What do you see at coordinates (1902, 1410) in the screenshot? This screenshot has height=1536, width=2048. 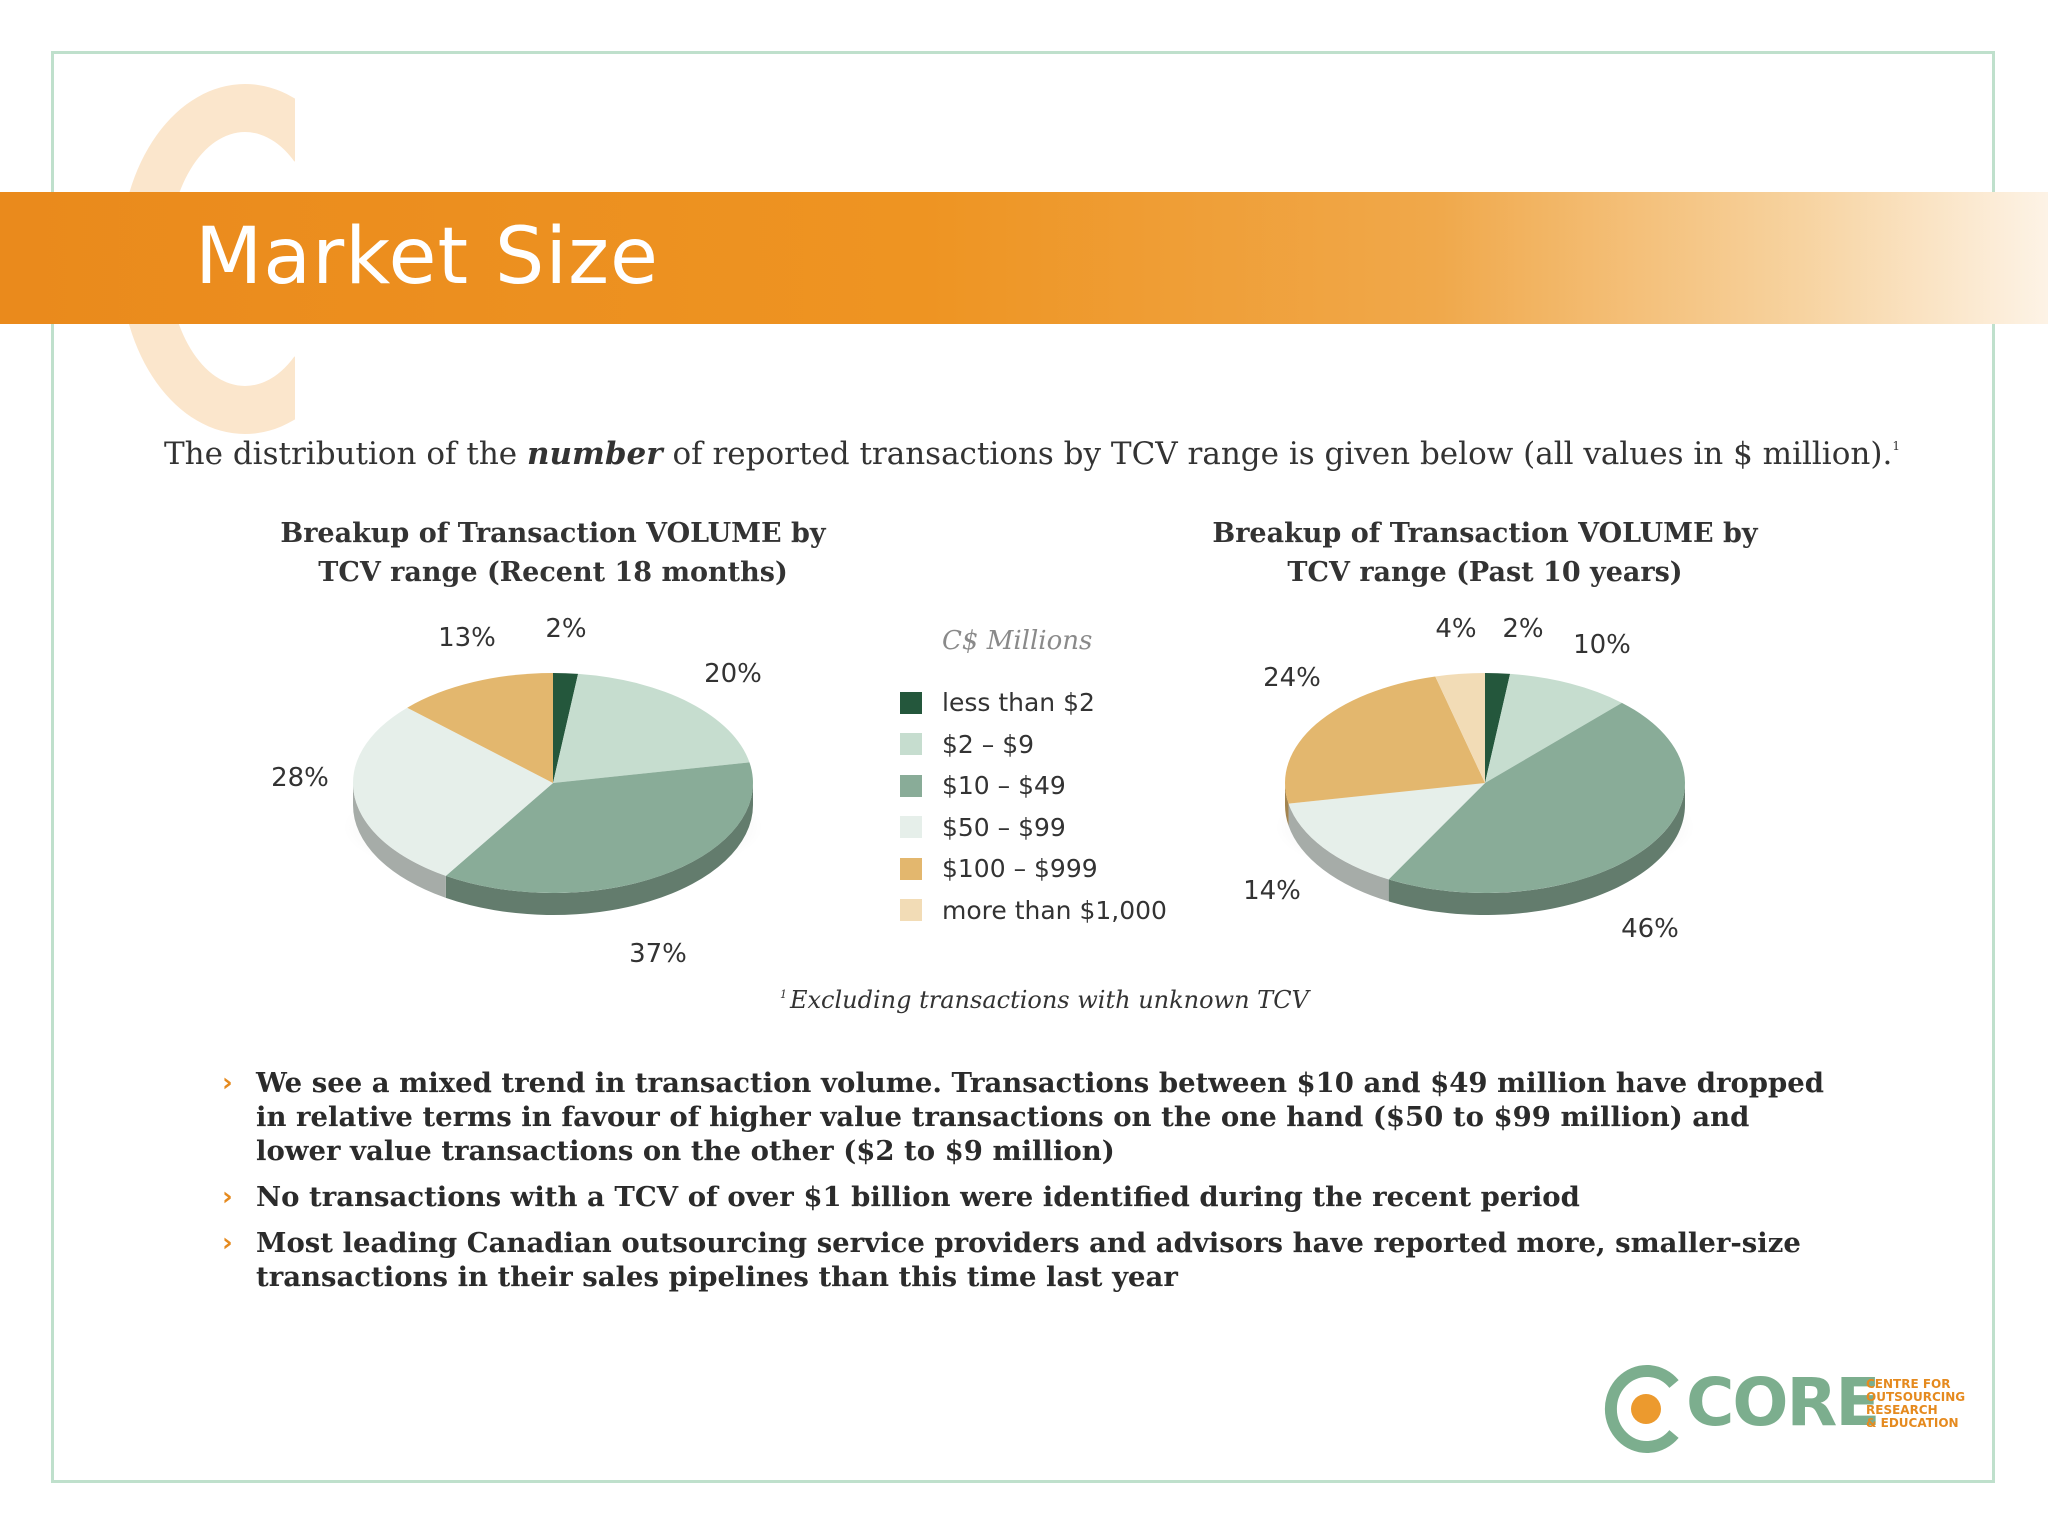 I see `logo-sub-line: RESEARCH` at bounding box center [1902, 1410].